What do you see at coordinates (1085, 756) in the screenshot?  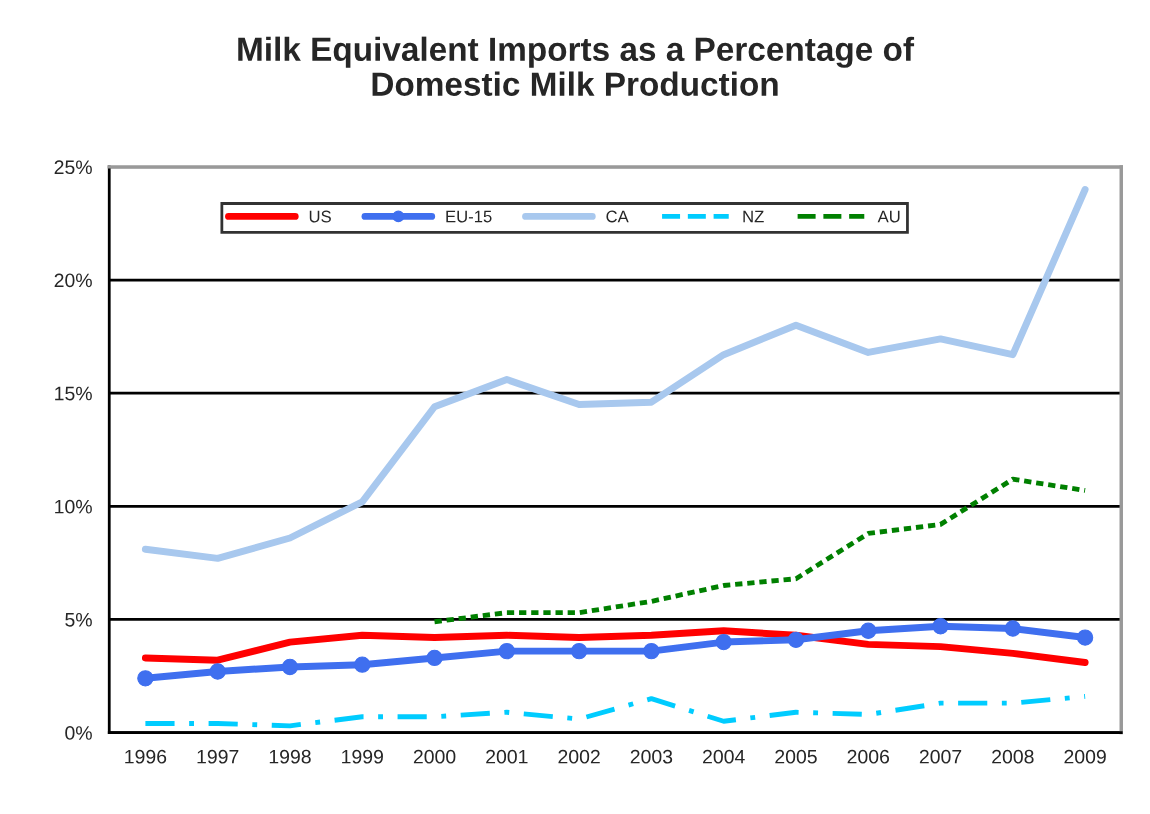 I see `x-tick-label: 2009` at bounding box center [1085, 756].